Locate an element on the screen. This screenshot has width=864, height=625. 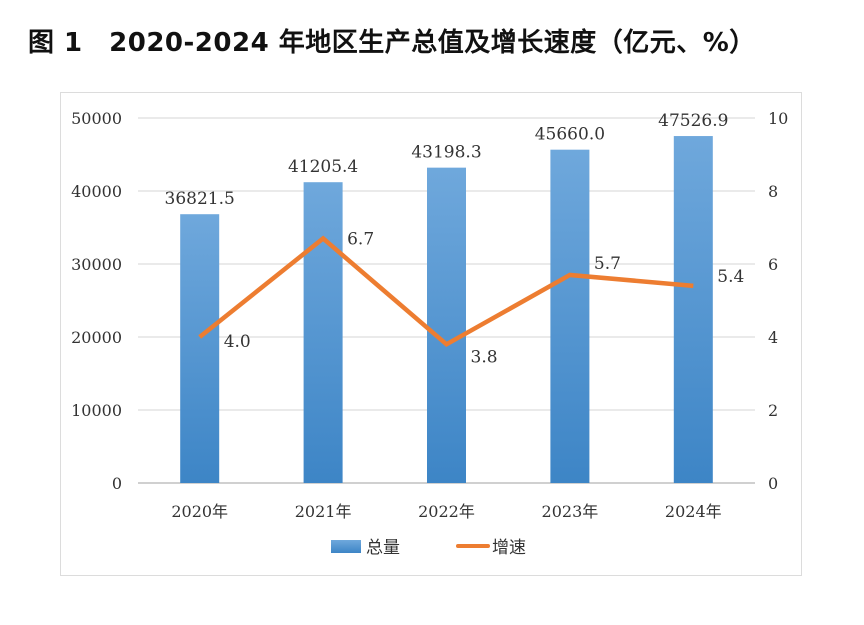
x-axis-tick: 2023年 is located at coordinates (570, 511).